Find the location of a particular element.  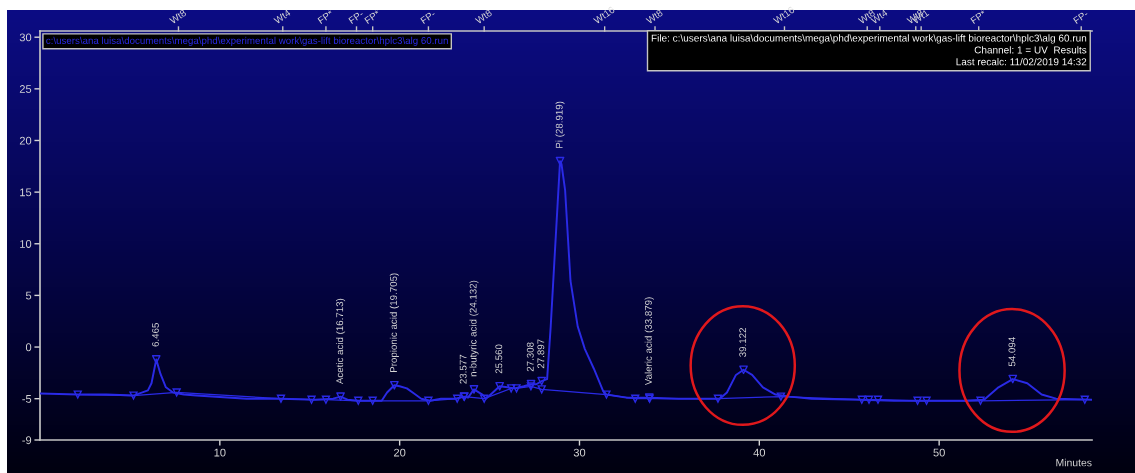

annotation: n-butyric acid (24.132) is located at coordinates (474, 328).